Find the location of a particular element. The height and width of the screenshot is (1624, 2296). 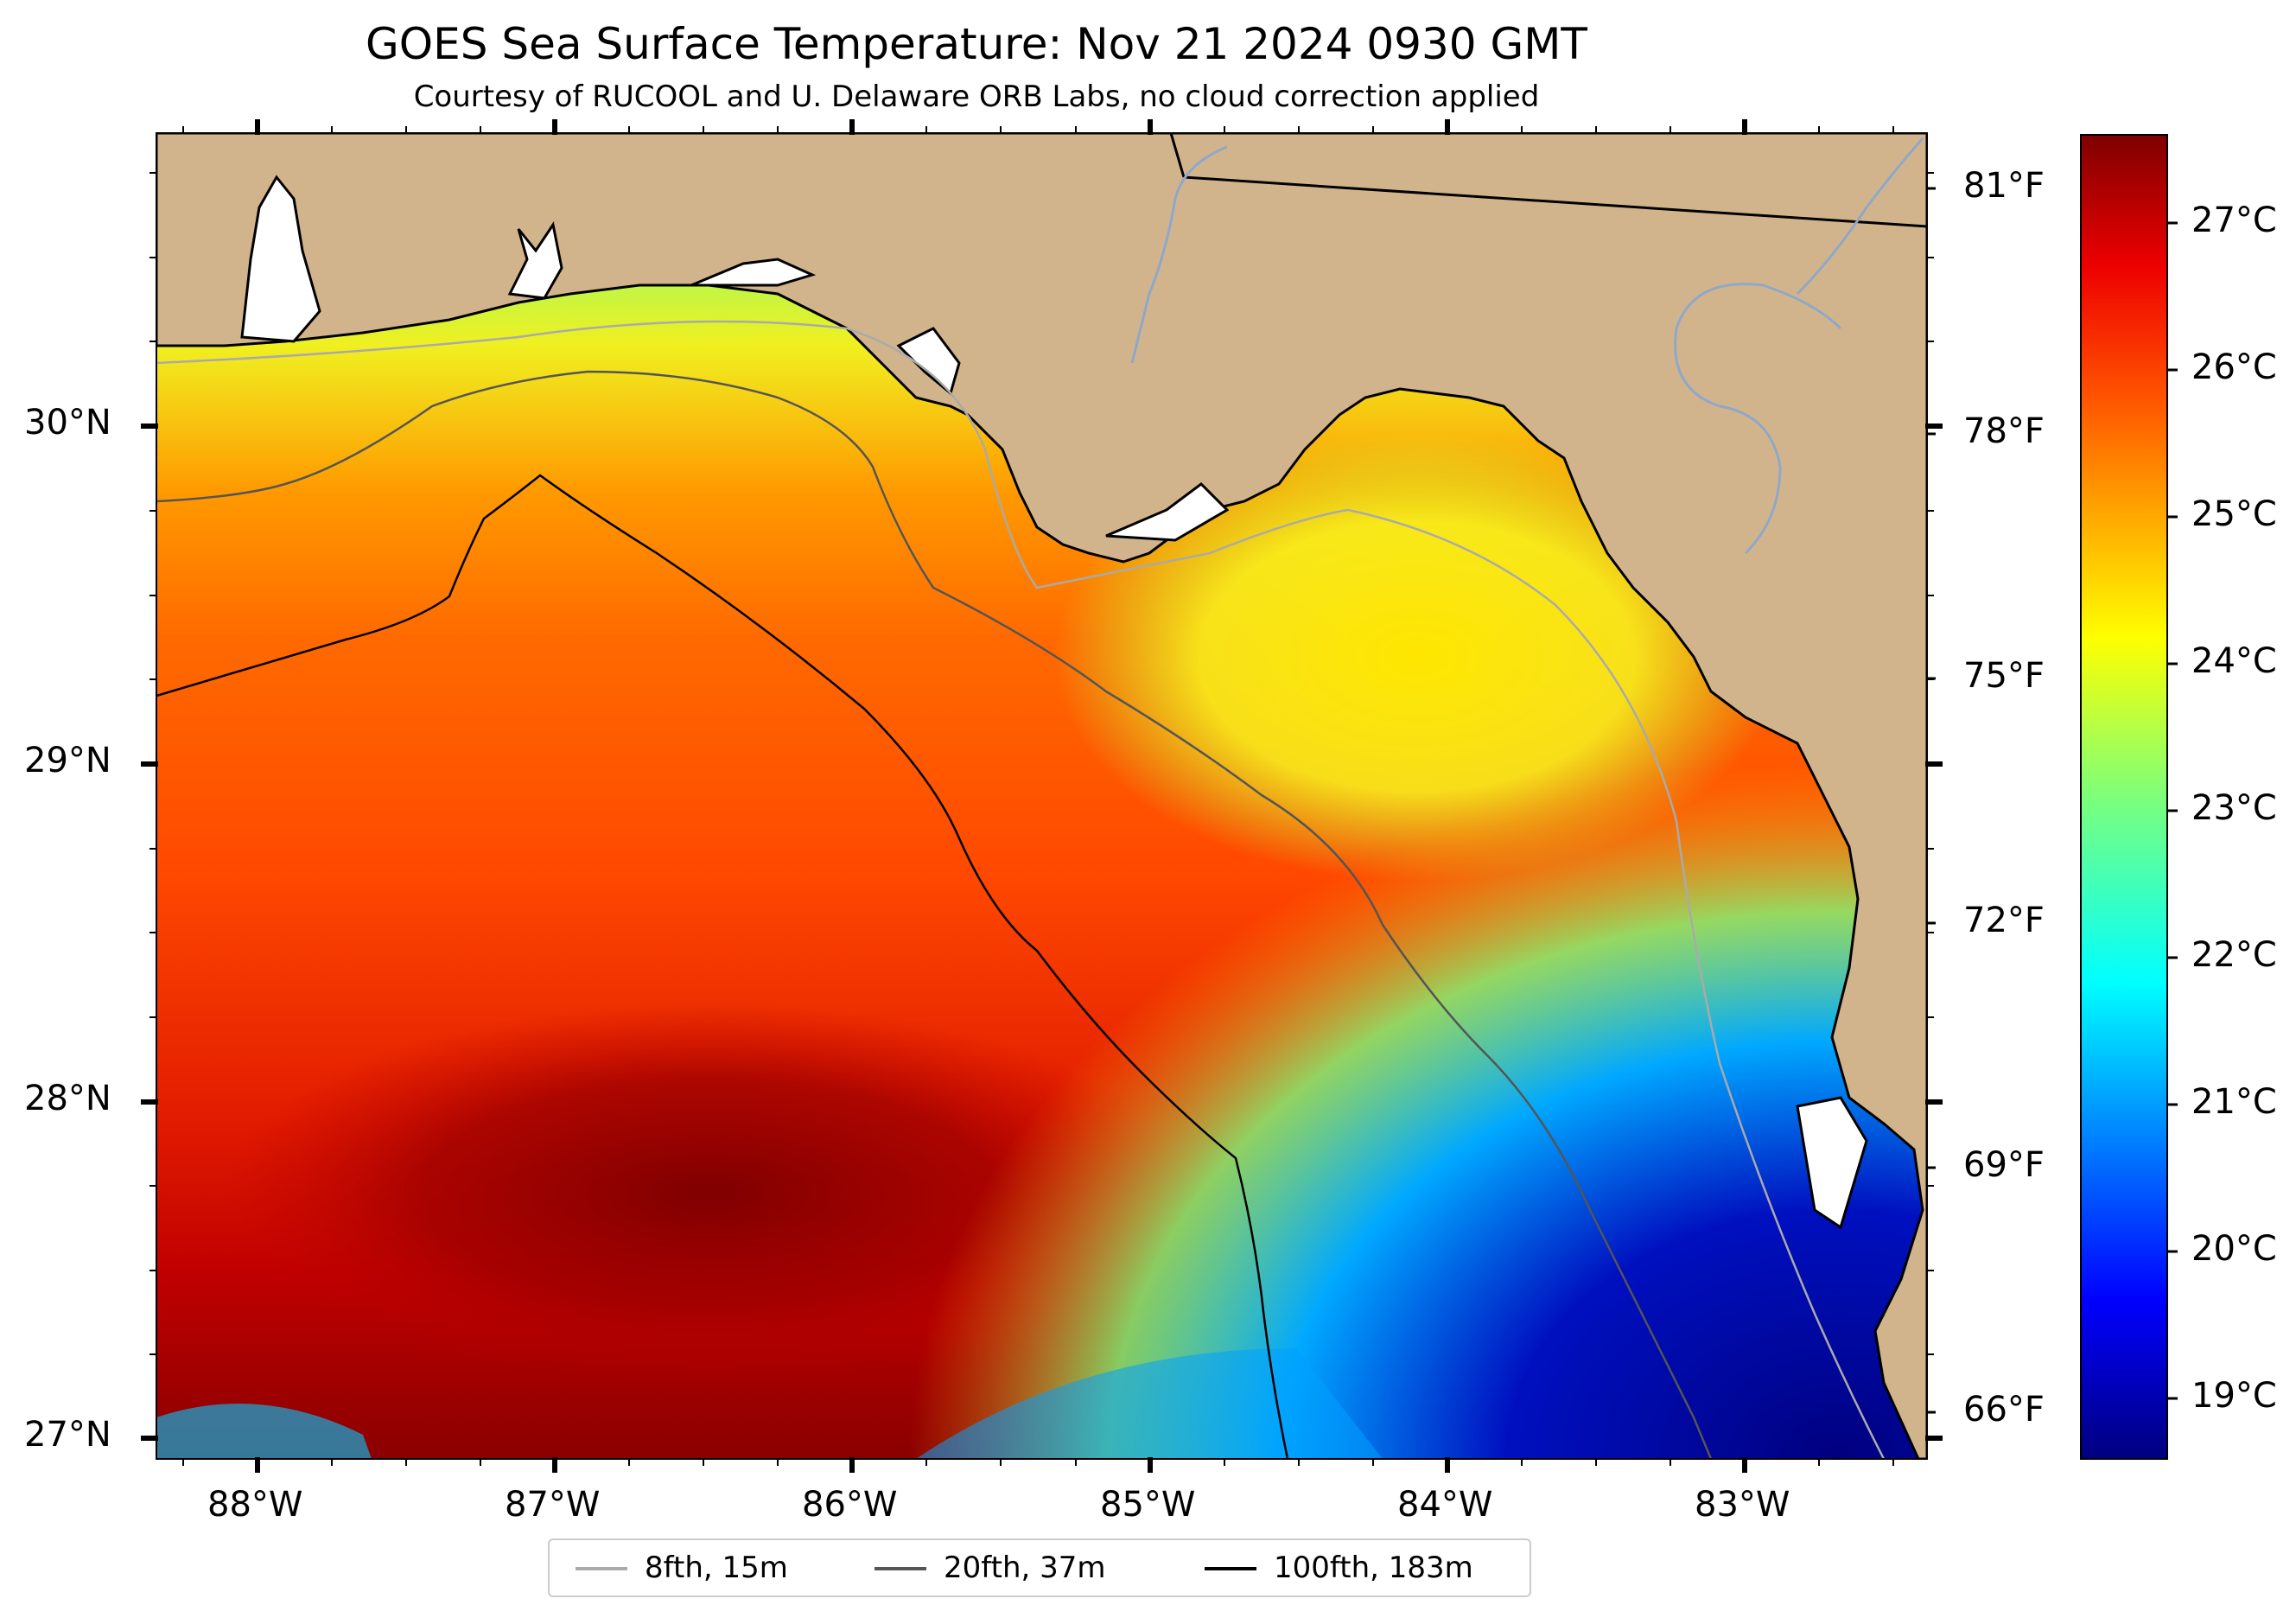

c-label-20: 20°C is located at coordinates (2234, 1249).